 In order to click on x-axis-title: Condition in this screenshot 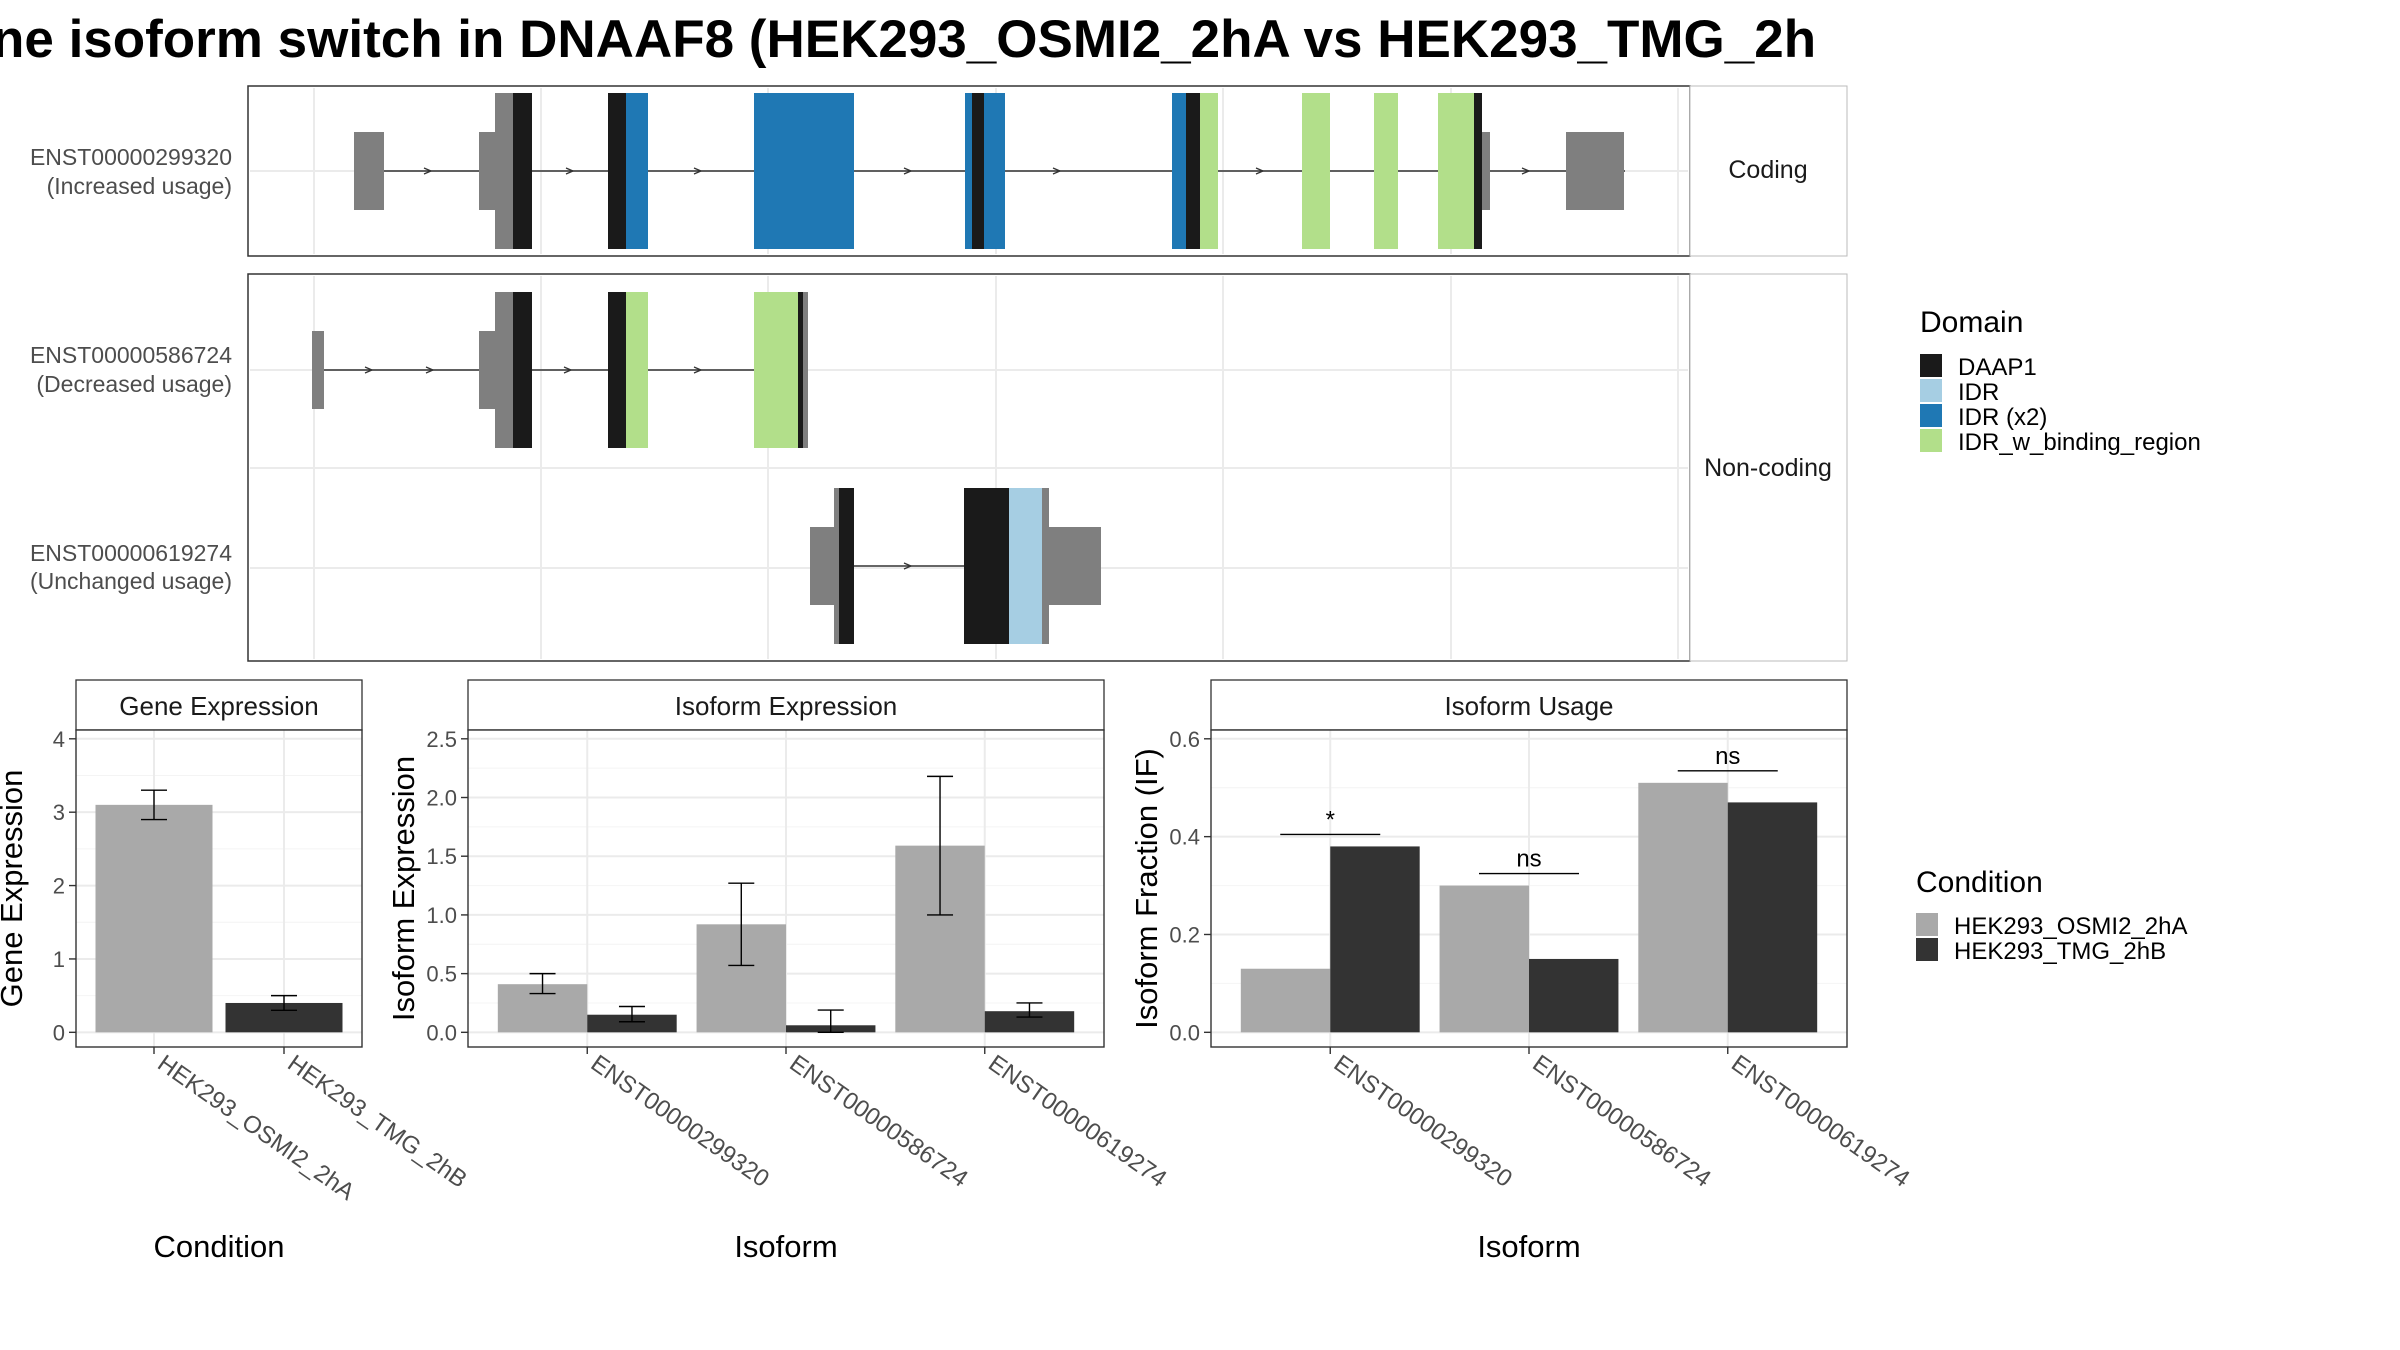, I will do `click(219, 1246)`.